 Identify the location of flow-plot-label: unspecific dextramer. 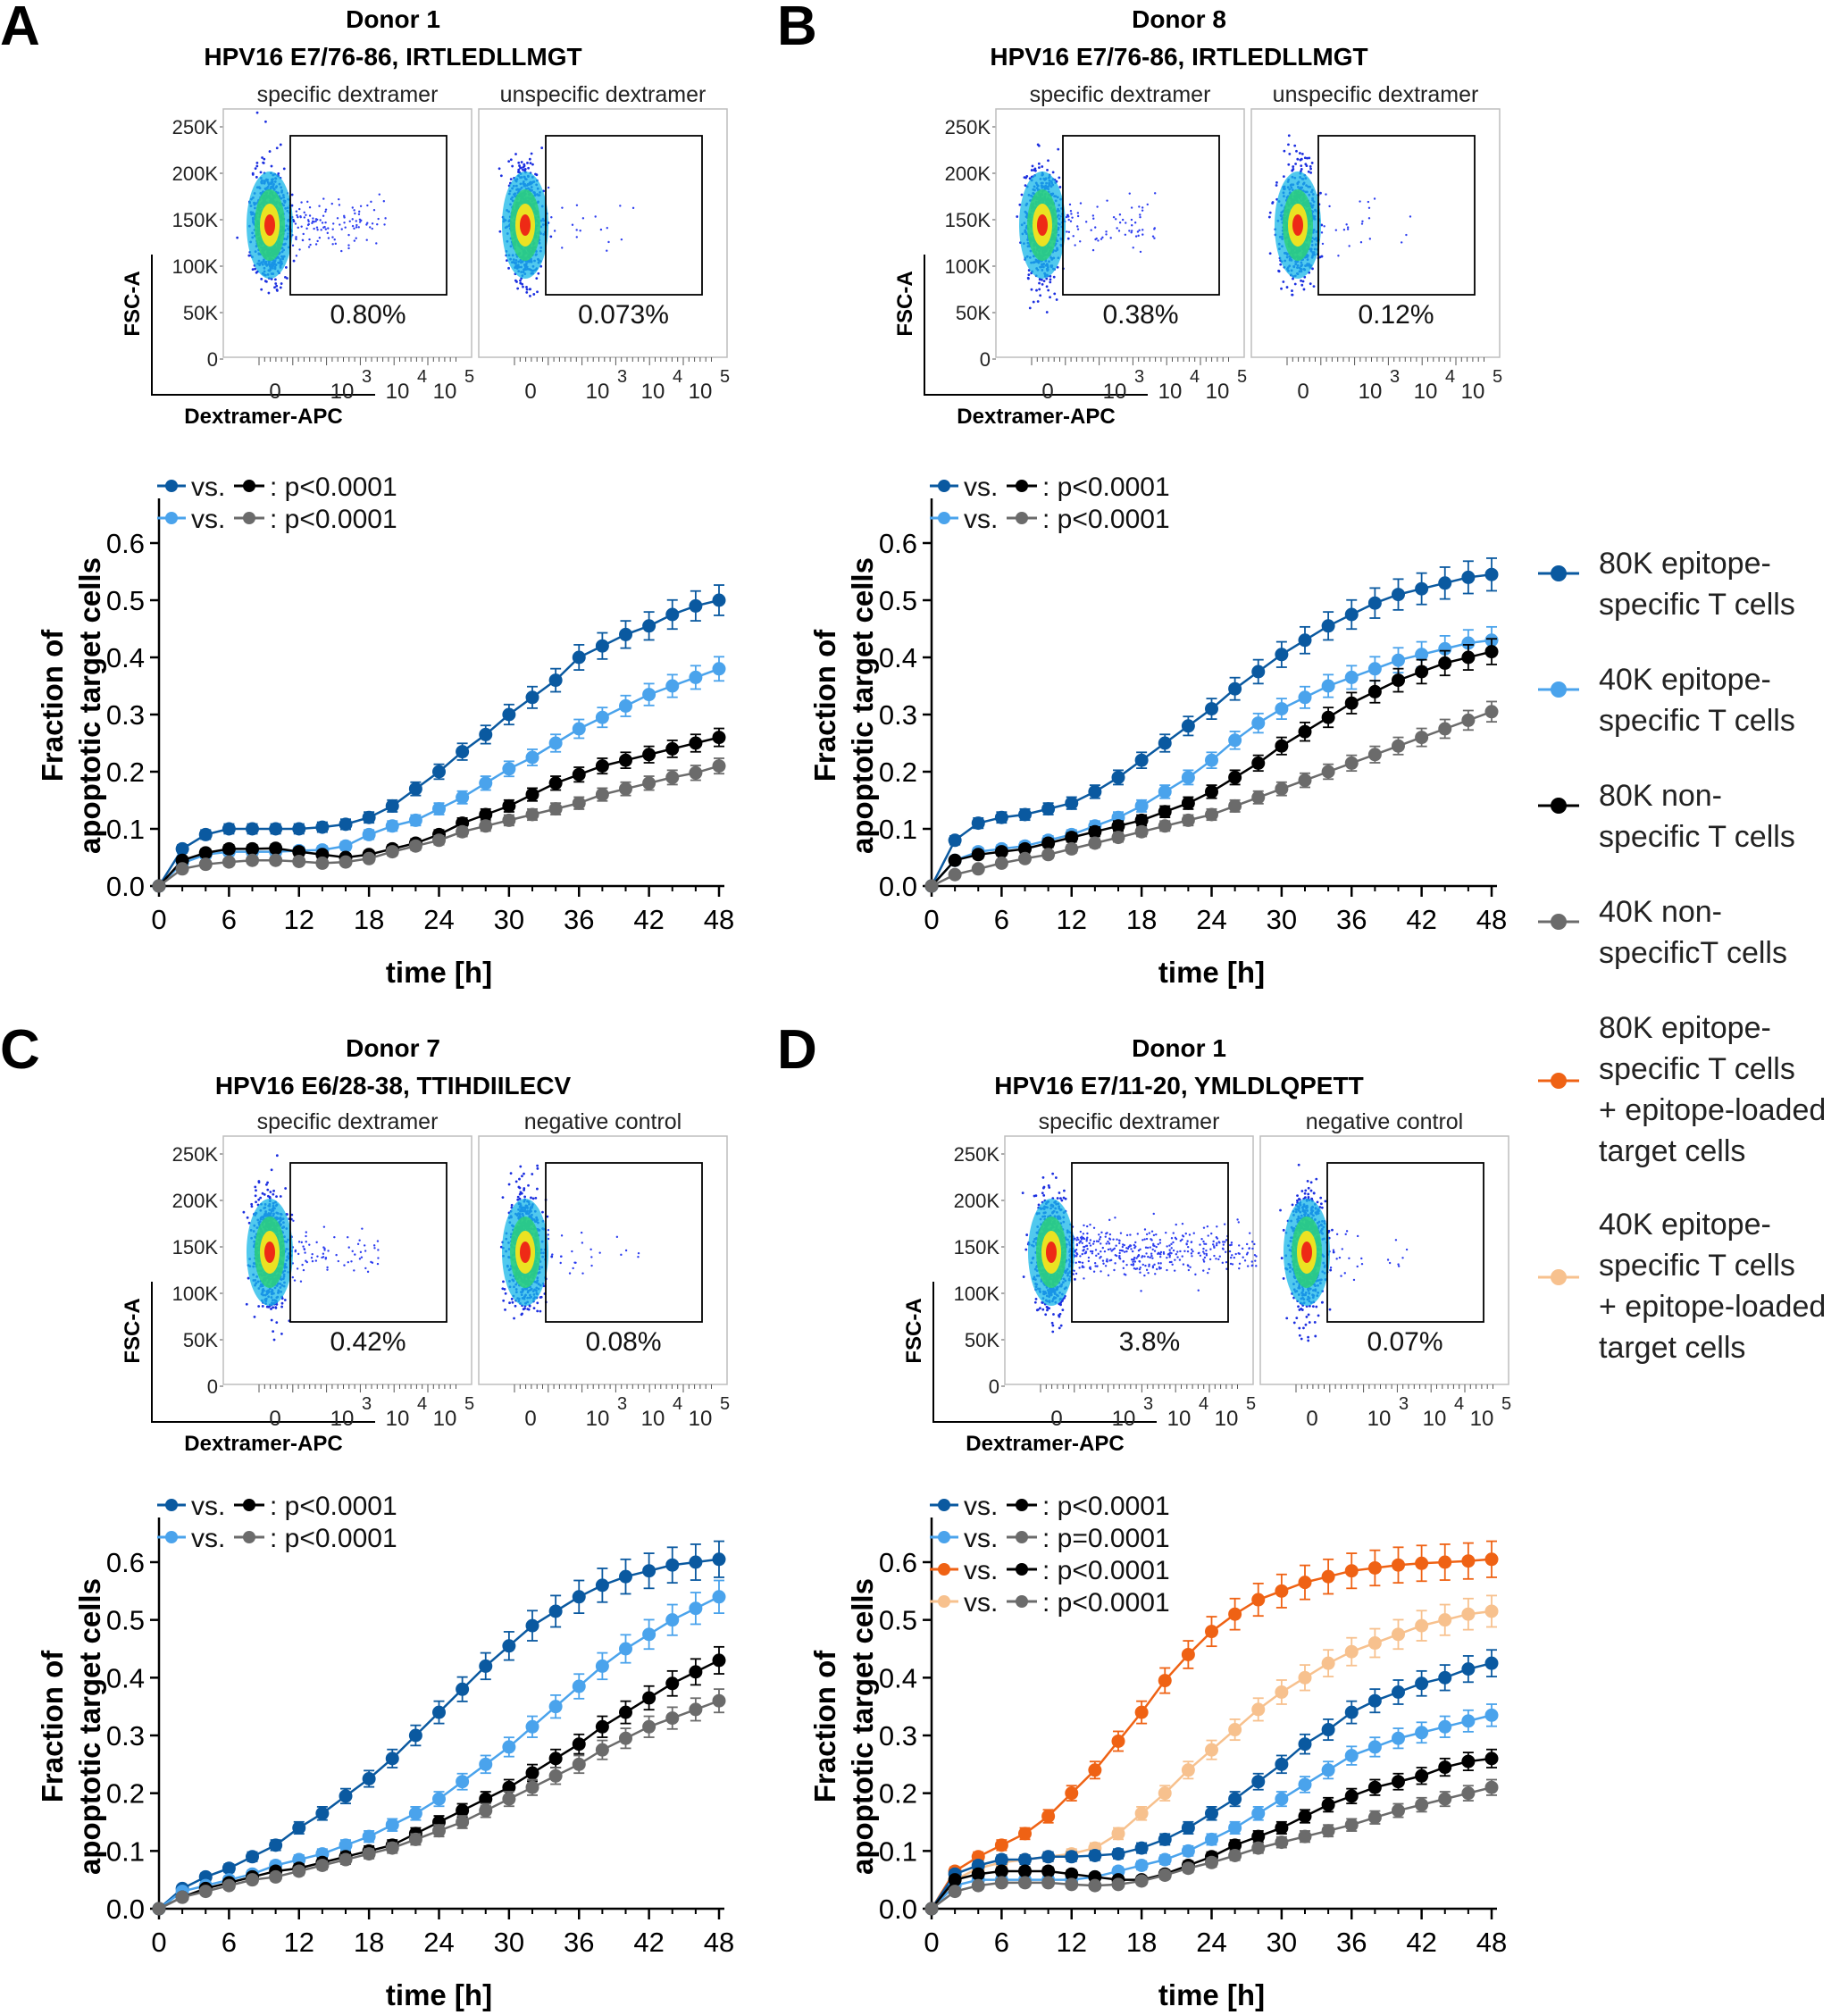
(603, 94).